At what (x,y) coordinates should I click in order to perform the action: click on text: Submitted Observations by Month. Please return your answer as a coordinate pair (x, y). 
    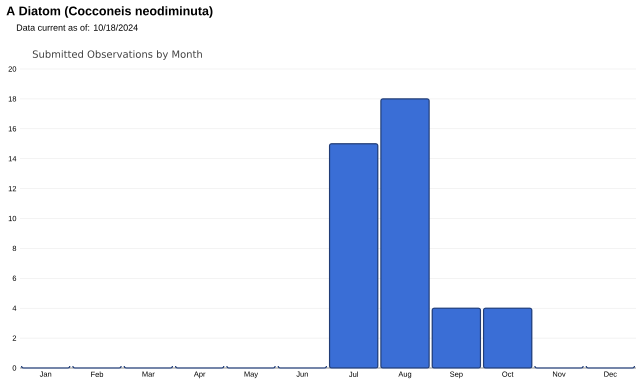
    Looking at the image, I should click on (117, 55).